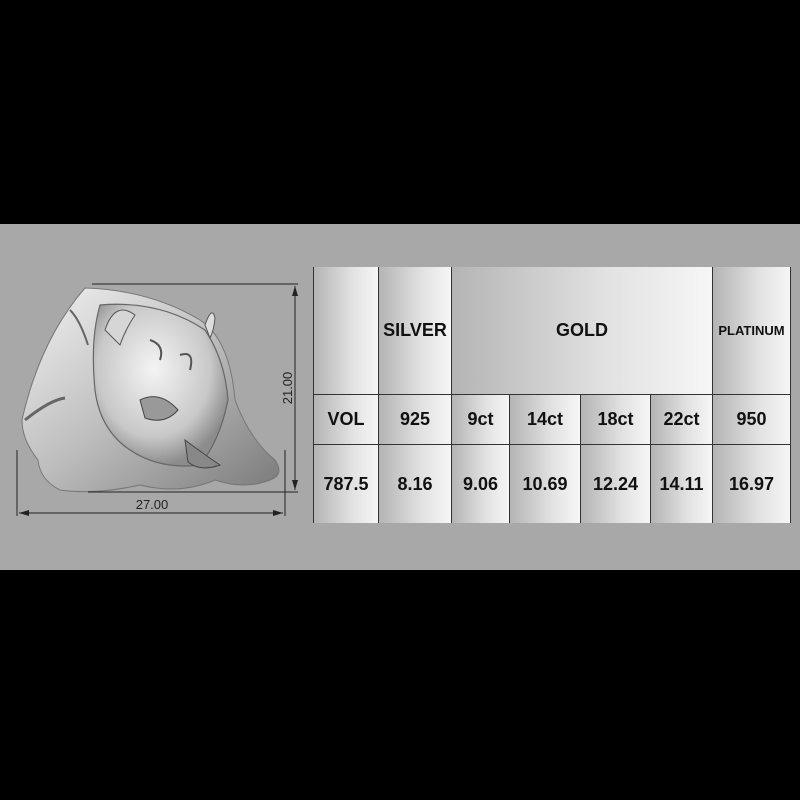 The image size is (800, 800). Describe the element at coordinates (615, 420) in the screenshot. I see `subheader-18ct: 18ct` at that location.